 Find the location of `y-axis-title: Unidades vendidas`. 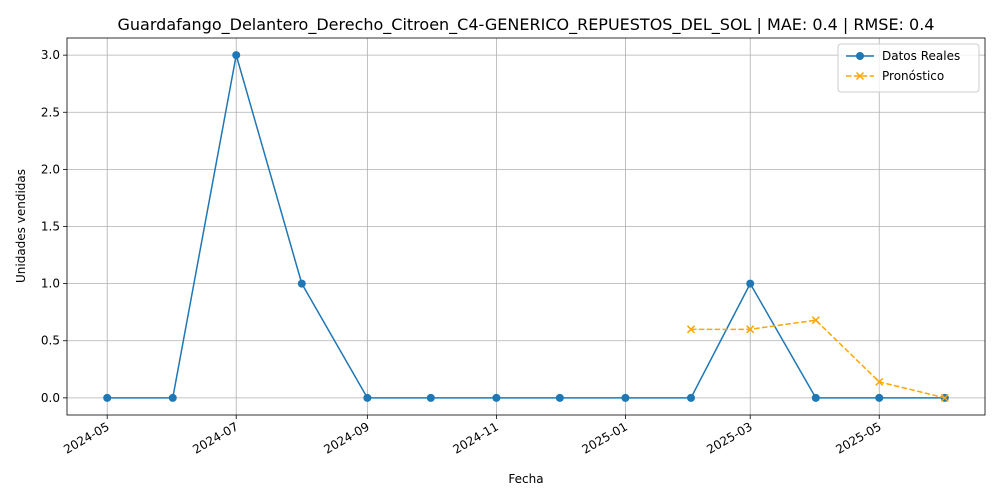

y-axis-title: Unidades vendidas is located at coordinates (21, 226).